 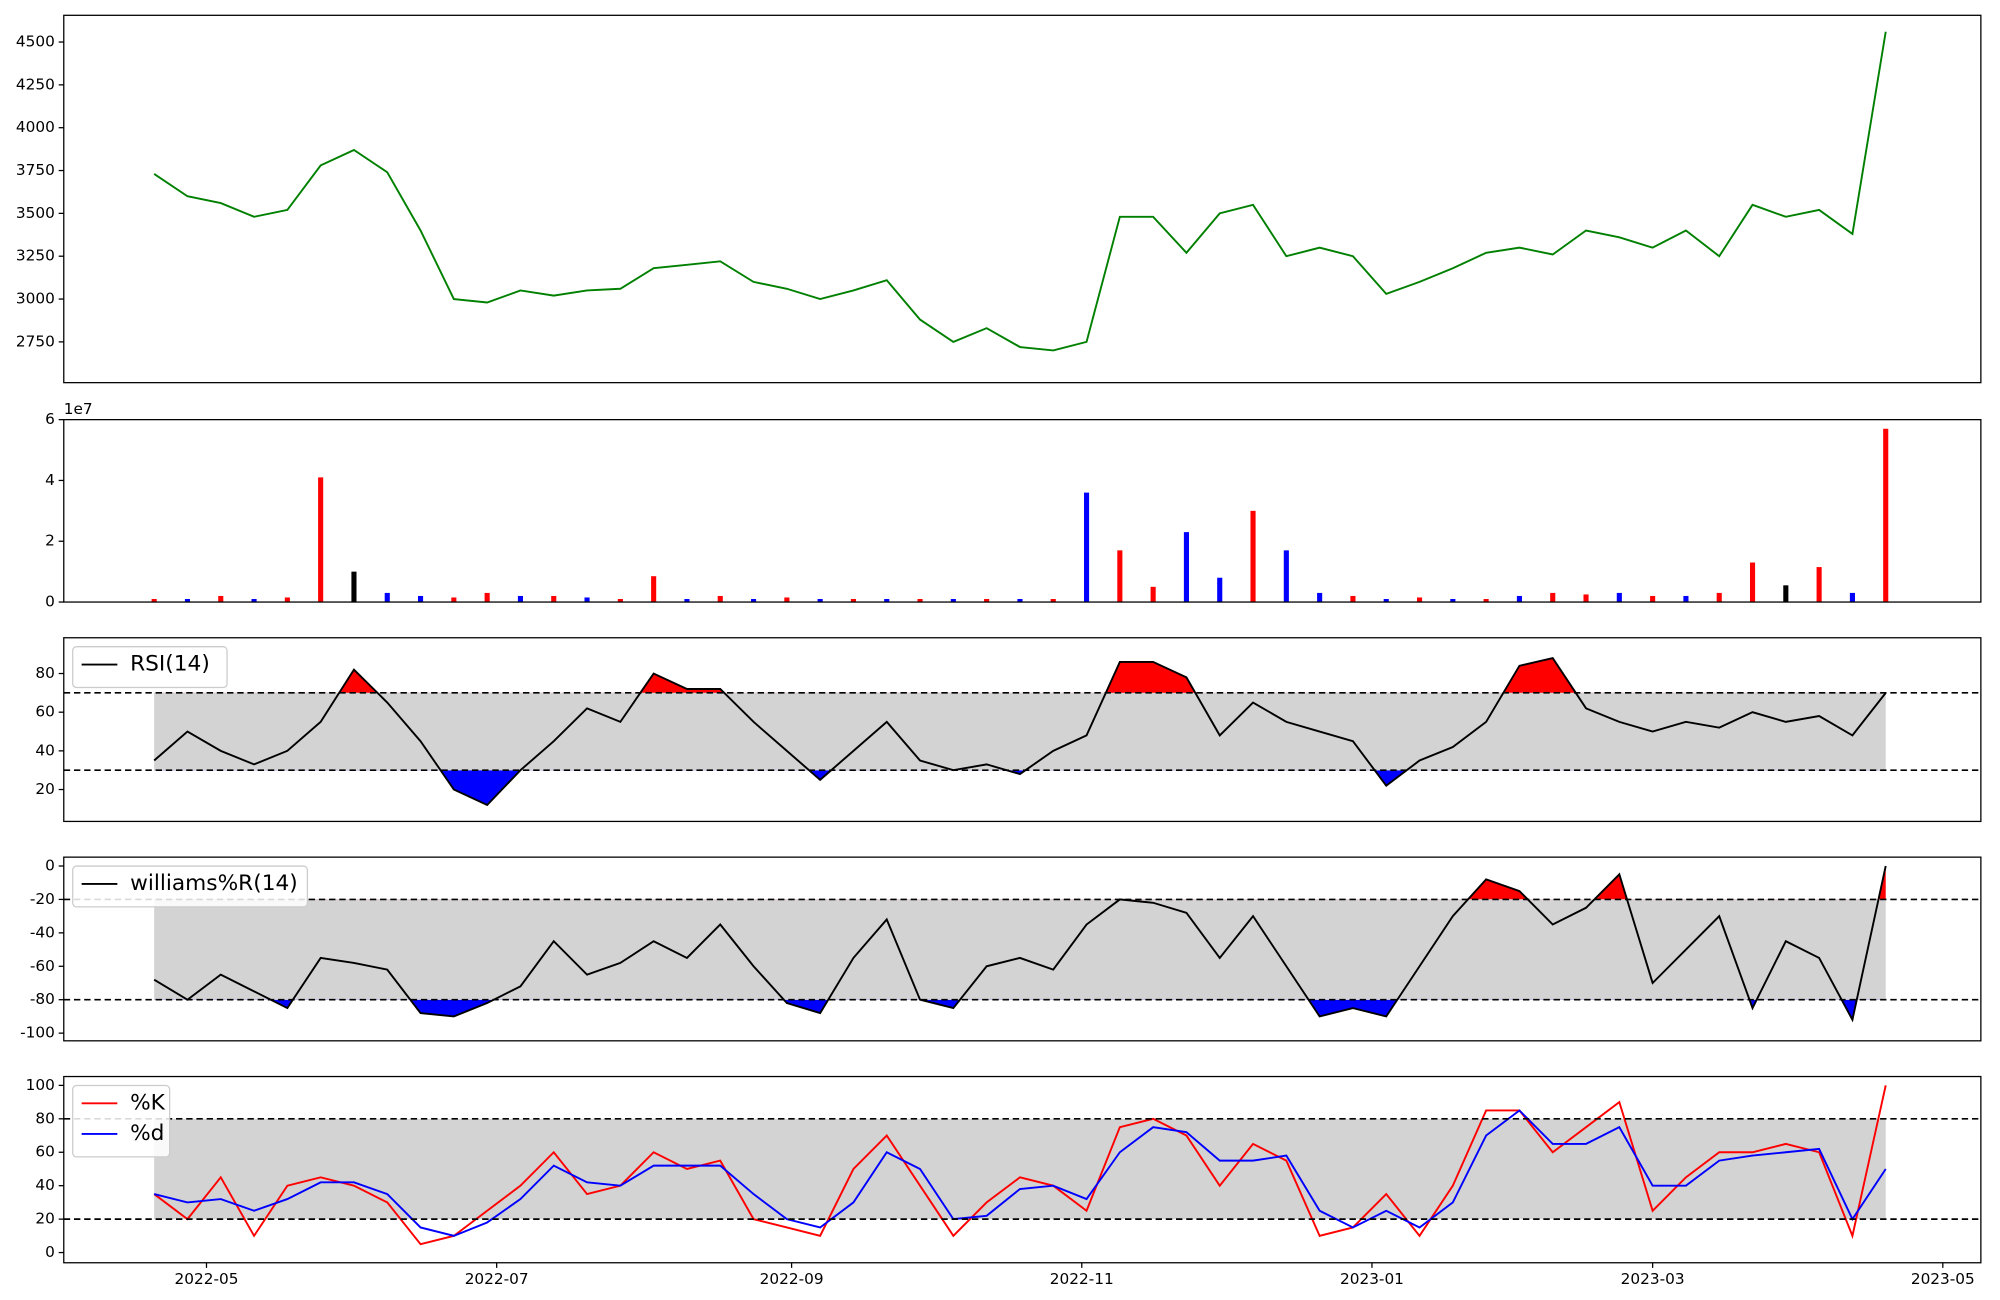 What do you see at coordinates (50, 419) in the screenshot?
I see `y-tick-label: 6` at bounding box center [50, 419].